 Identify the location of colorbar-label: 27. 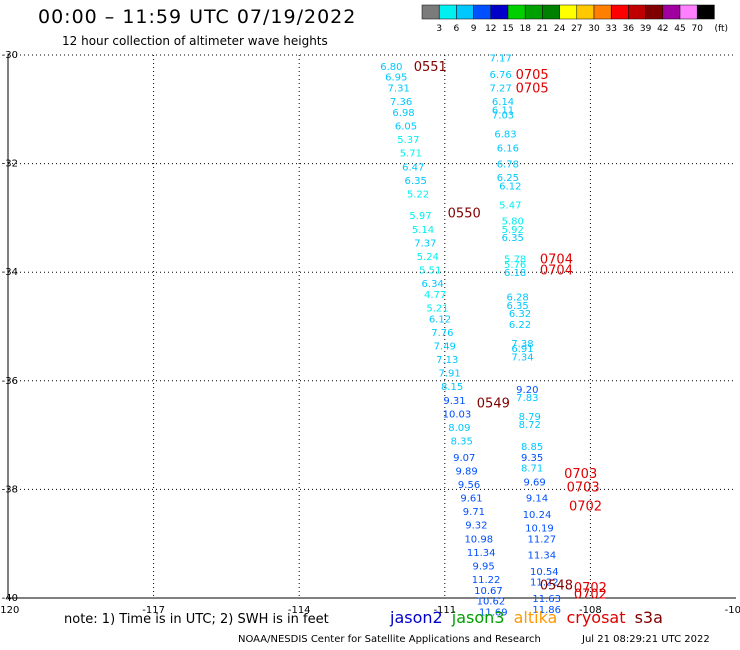
(576, 29).